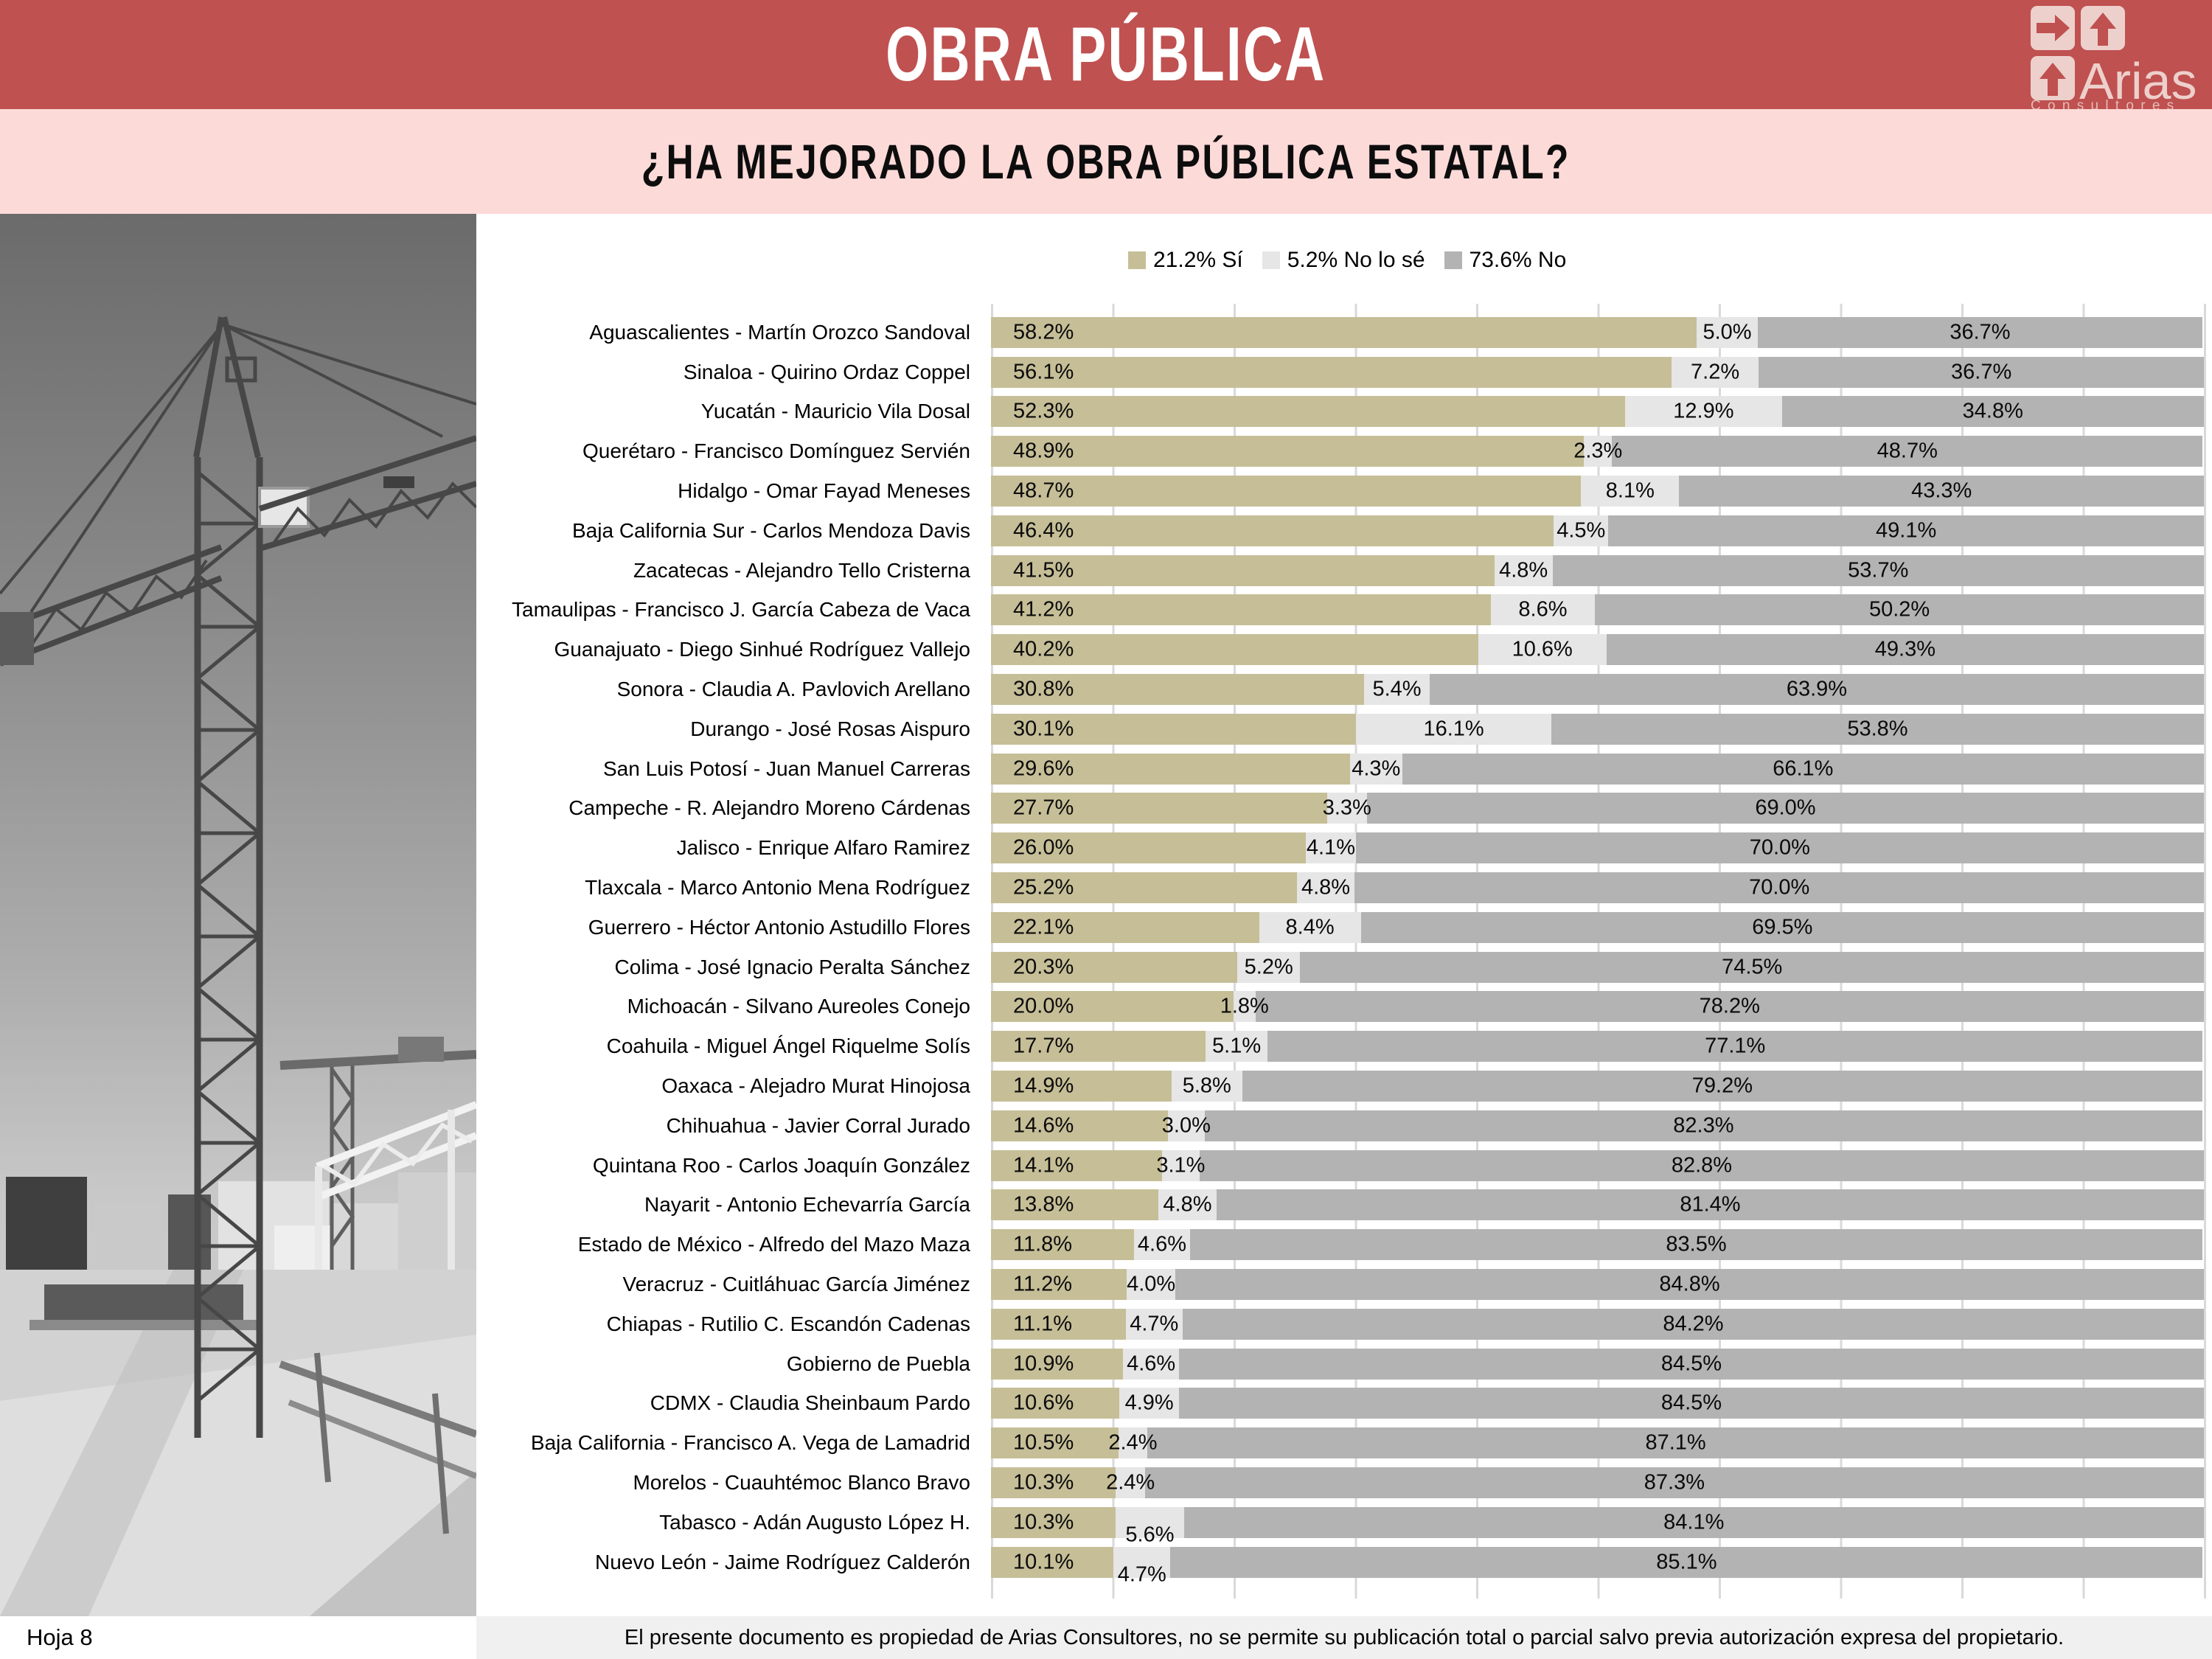 The width and height of the screenshot is (2212, 1659). What do you see at coordinates (824, 491) in the screenshot?
I see `category-label: Hidalgo - Omar Fayad Meneses` at bounding box center [824, 491].